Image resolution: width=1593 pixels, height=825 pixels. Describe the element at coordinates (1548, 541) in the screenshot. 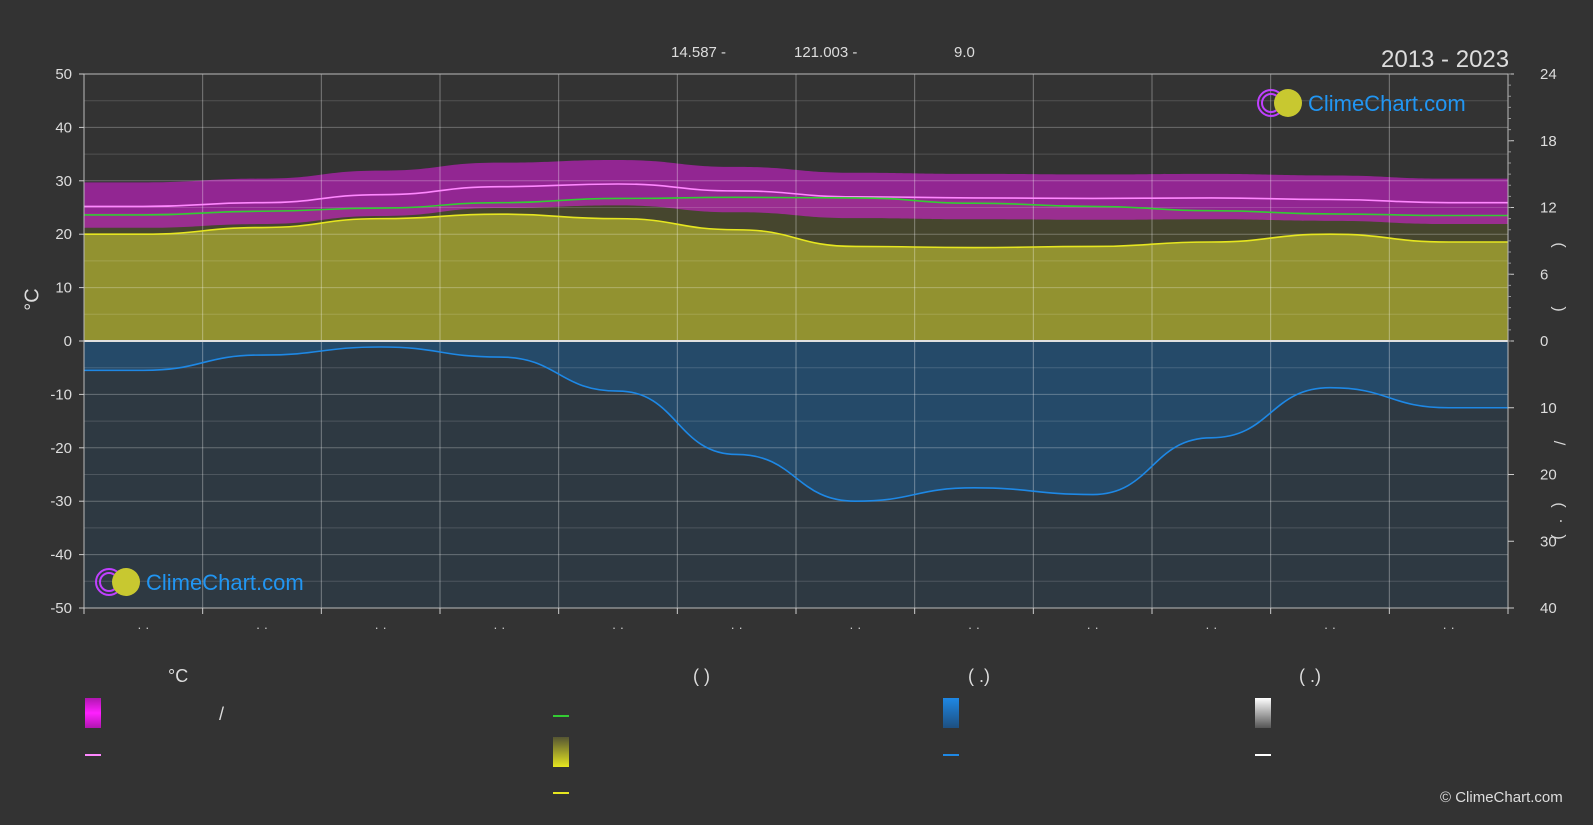

I see `y-right-bottom-tick-label: 30` at that location.